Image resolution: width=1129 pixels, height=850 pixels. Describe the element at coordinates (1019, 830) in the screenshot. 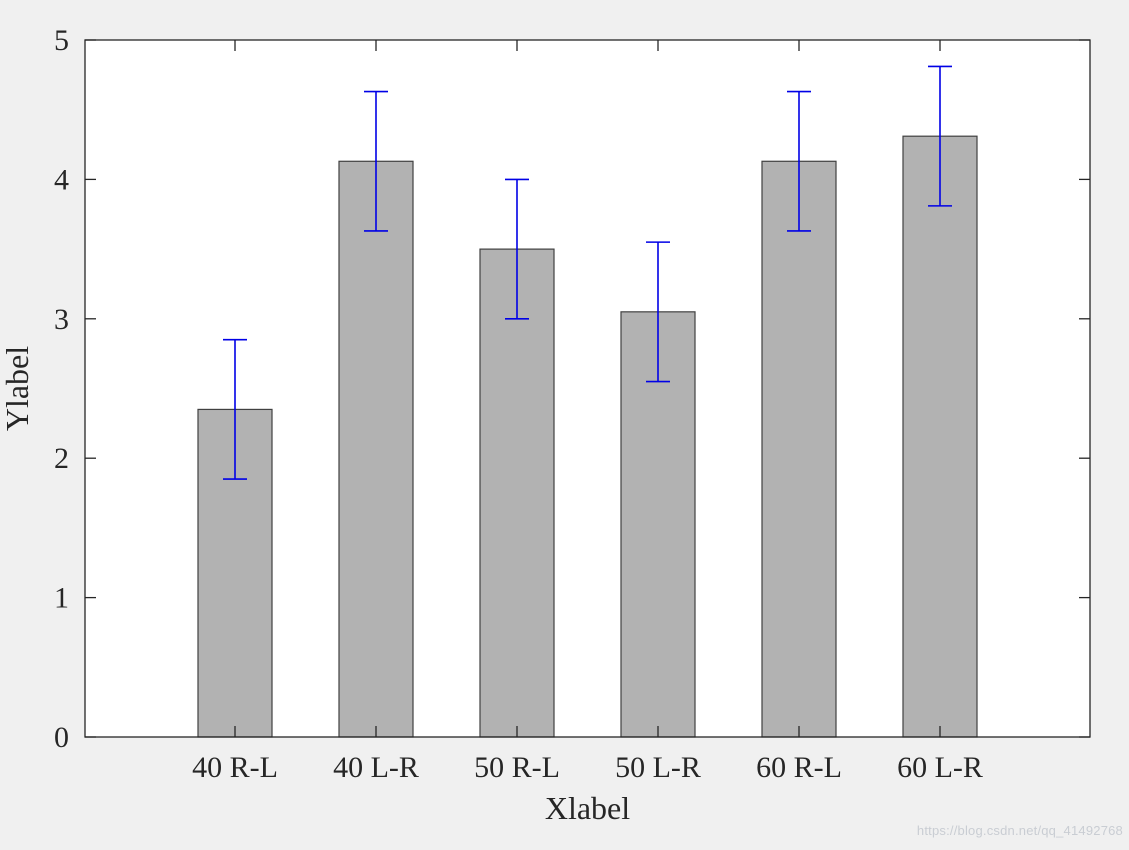

I see `watermark: https://blog.csdn.net/qq_41492768` at that location.